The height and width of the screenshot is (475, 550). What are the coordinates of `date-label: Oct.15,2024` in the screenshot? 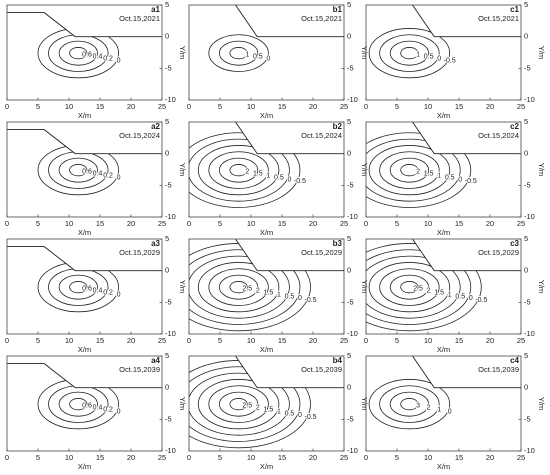 It's located at (498, 135).